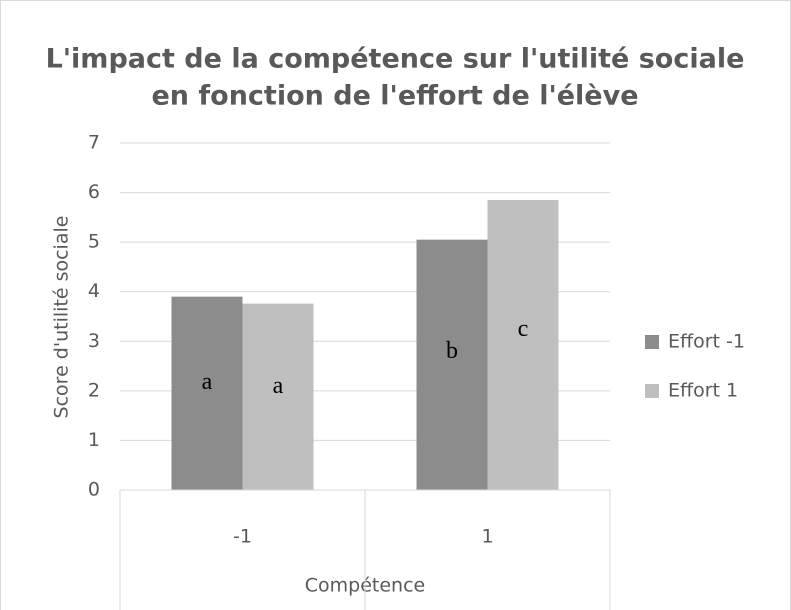 The image size is (791, 610). What do you see at coordinates (94, 291) in the screenshot?
I see `y-tick-label: 4` at bounding box center [94, 291].